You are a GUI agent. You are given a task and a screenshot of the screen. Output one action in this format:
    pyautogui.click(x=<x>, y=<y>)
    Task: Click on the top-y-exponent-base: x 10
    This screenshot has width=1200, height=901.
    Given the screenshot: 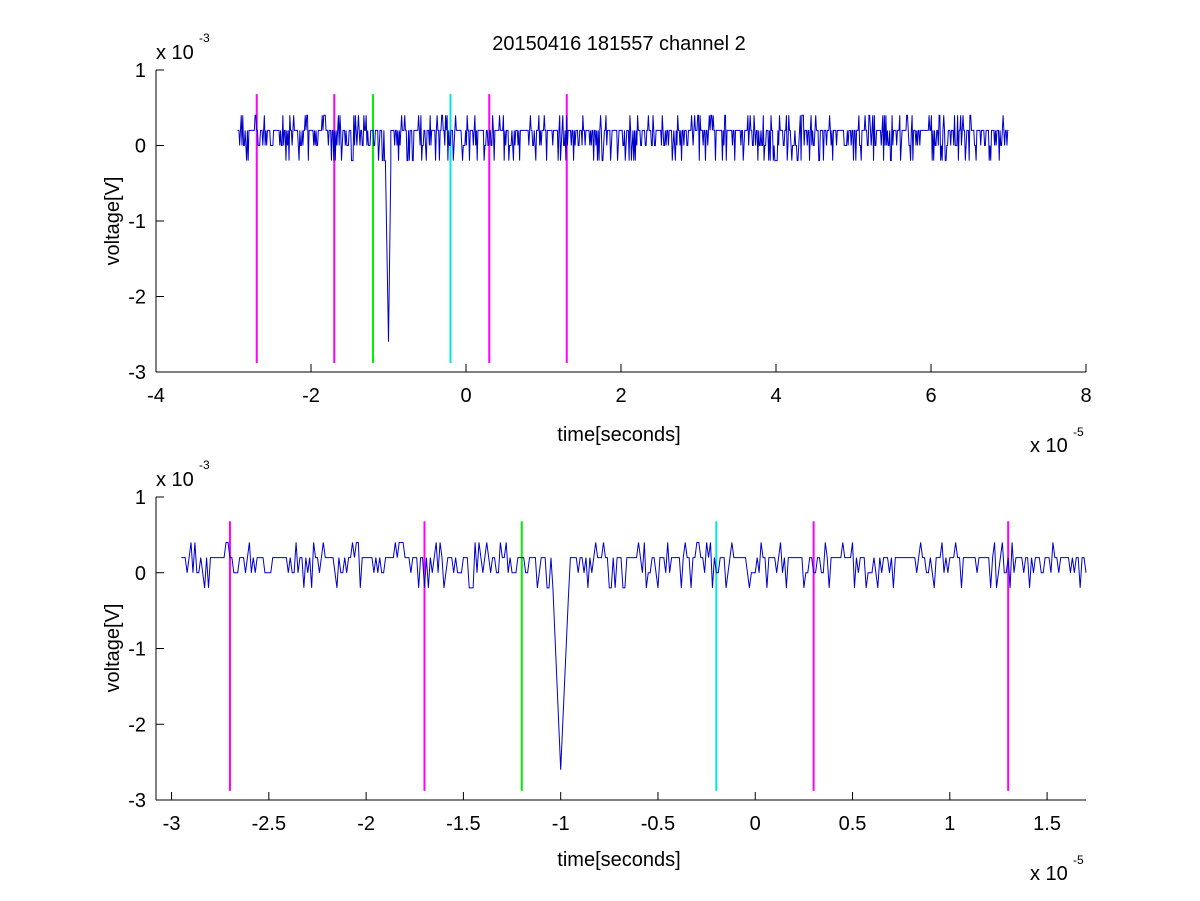 What is the action you would take?
    pyautogui.click(x=175, y=53)
    